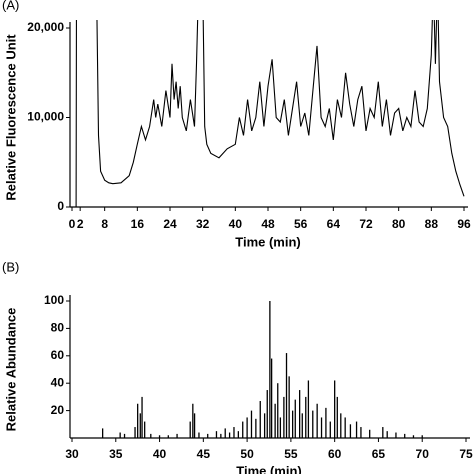 The width and height of the screenshot is (474, 474). Describe the element at coordinates (10, 266) in the screenshot. I see `panel-label: (B)` at that location.